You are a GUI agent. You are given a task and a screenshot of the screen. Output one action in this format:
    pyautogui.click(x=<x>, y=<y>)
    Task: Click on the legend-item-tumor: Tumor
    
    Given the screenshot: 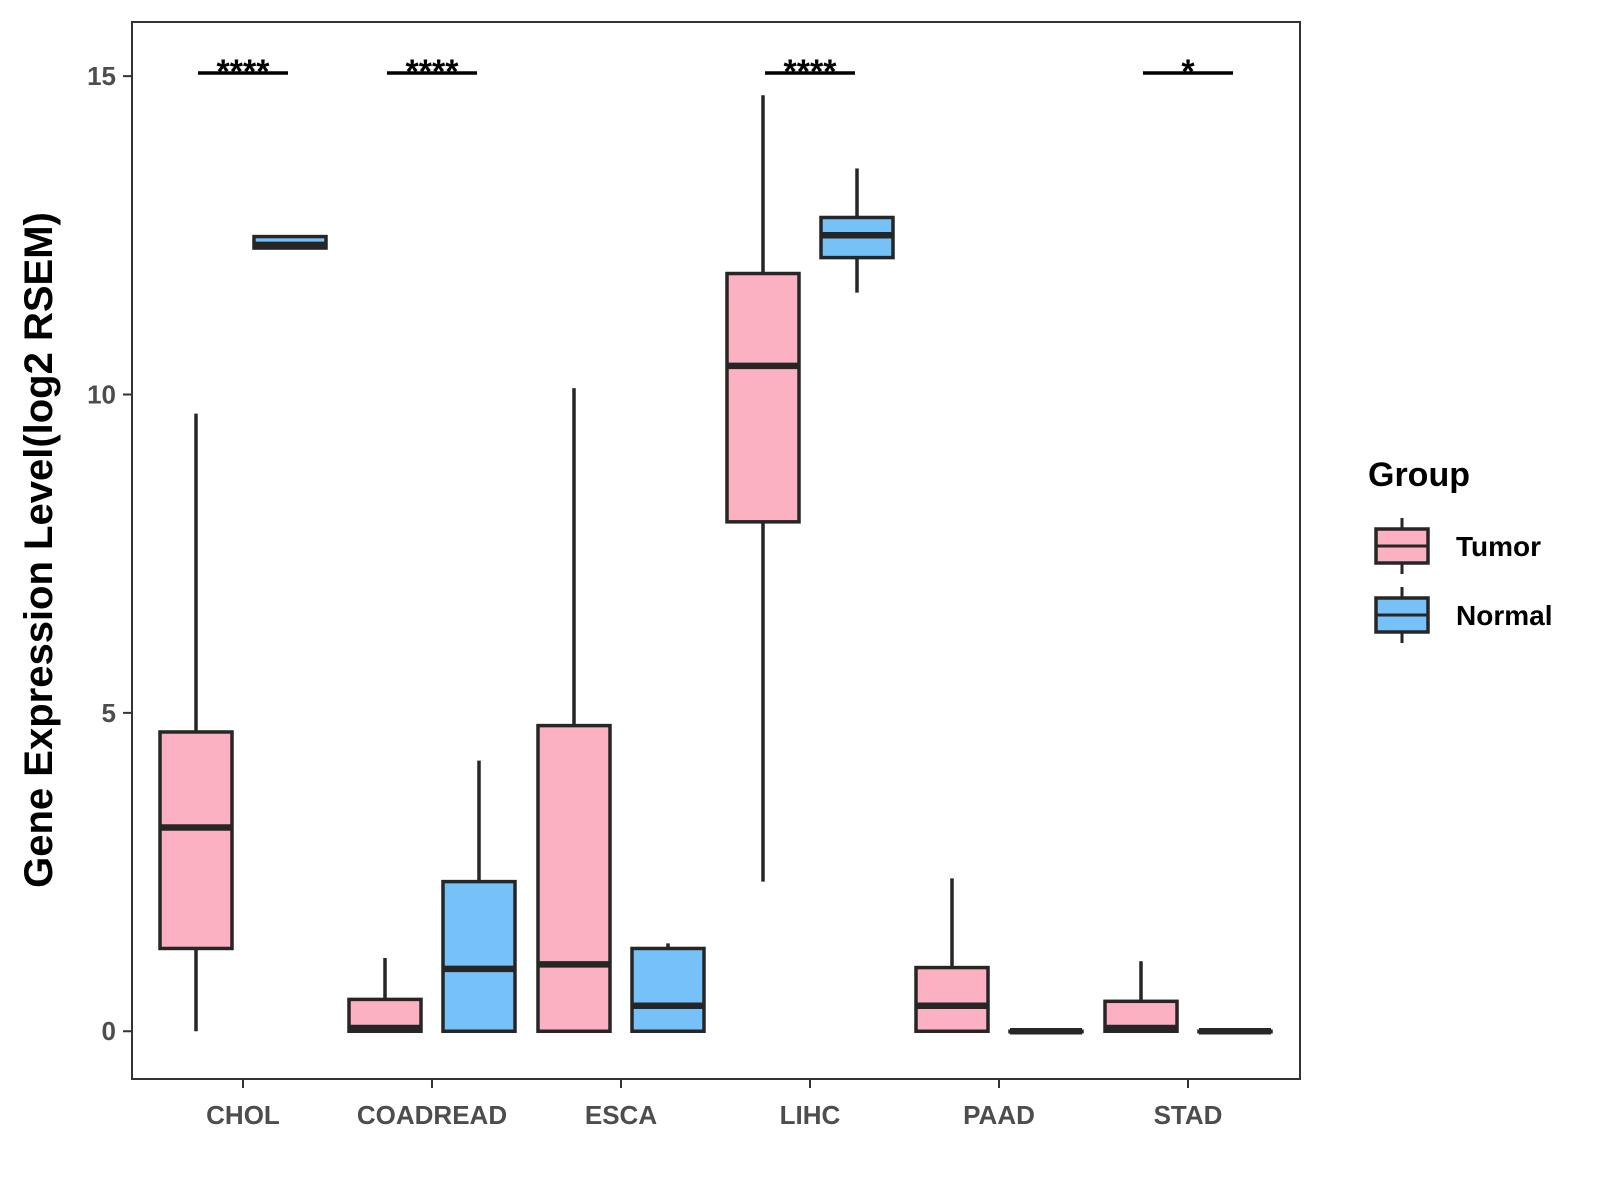 What is the action you would take?
    pyautogui.click(x=1457, y=546)
    